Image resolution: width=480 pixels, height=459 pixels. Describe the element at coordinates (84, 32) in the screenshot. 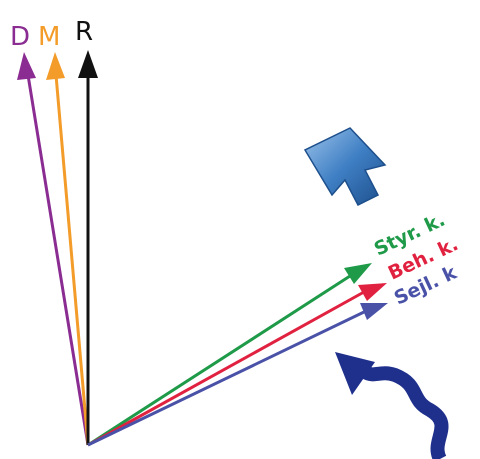

I see `label-r: R` at that location.